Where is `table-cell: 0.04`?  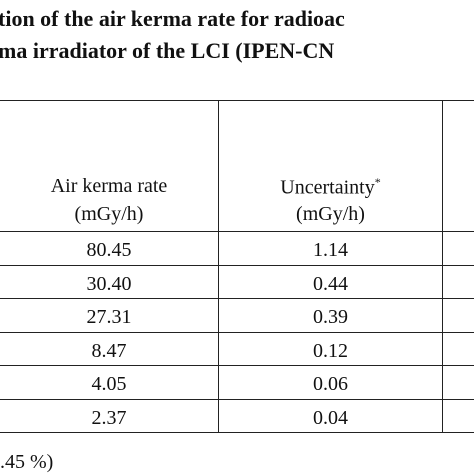
table-cell: 0.04 is located at coordinates (330, 417).